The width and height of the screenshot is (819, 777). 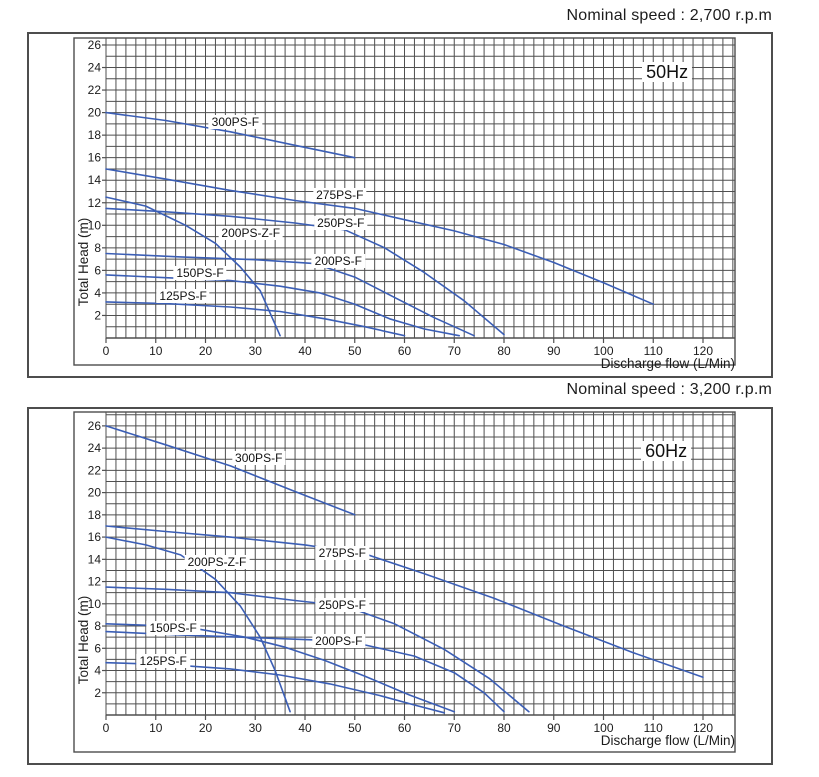 I want to click on curve-125PS-F, so click(x=255, y=319).